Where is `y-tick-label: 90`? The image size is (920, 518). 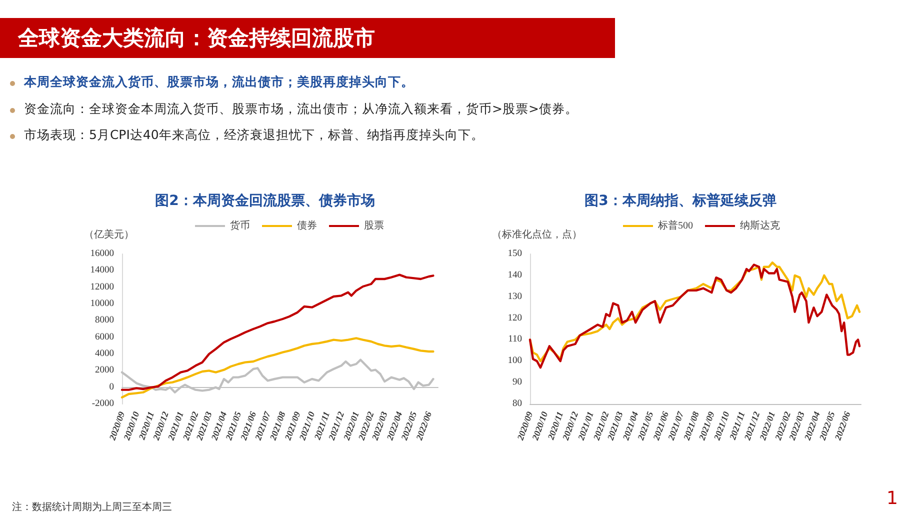 y-tick-label: 90 is located at coordinates (517, 383).